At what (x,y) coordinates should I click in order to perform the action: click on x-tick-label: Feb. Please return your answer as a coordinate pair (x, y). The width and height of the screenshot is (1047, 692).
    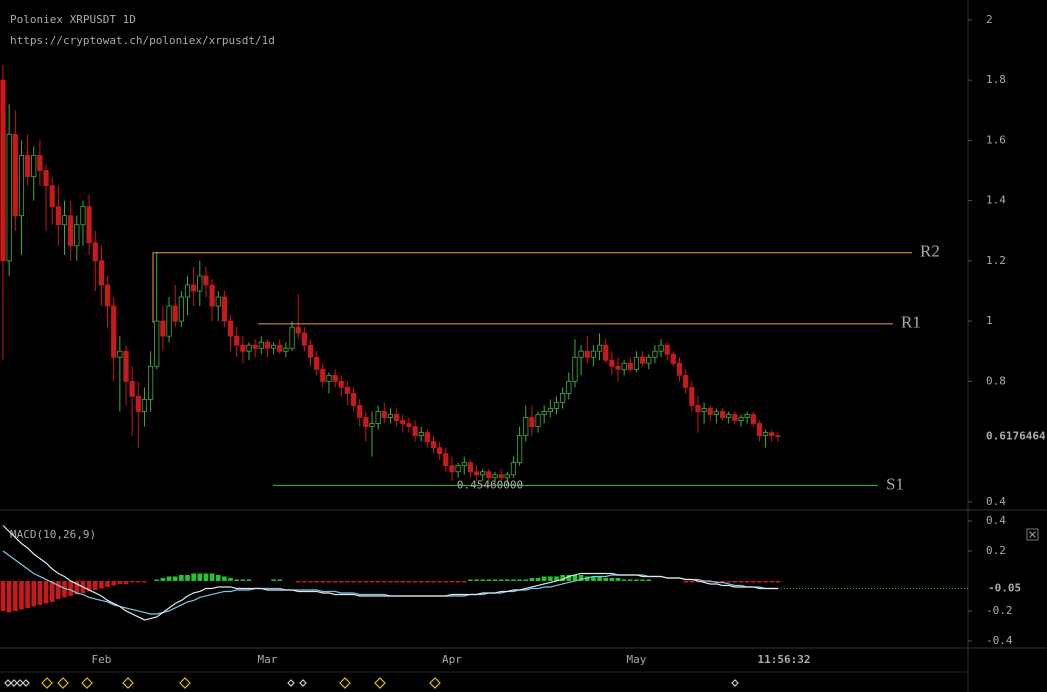
    Looking at the image, I should click on (101, 659).